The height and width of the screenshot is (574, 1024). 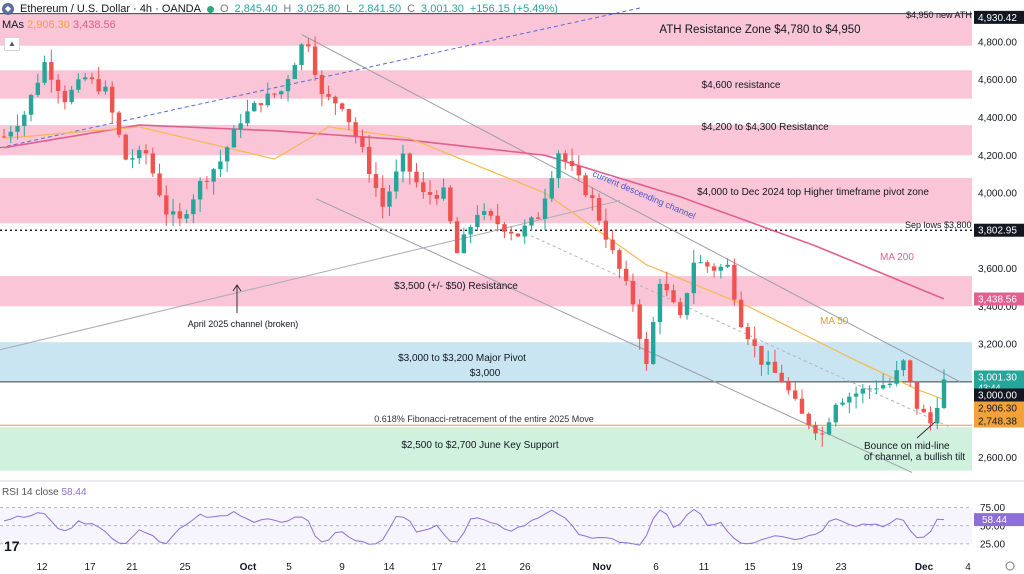 I want to click on zone-label: $3,500 (+/- $50) Resistance, so click(x=456, y=286).